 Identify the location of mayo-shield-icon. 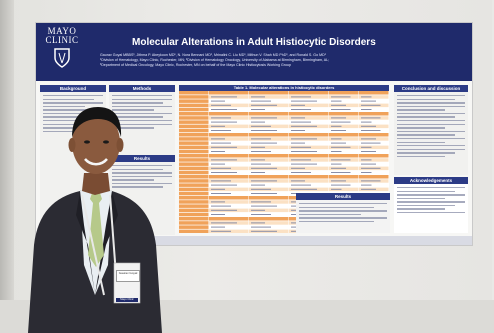
(62, 58).